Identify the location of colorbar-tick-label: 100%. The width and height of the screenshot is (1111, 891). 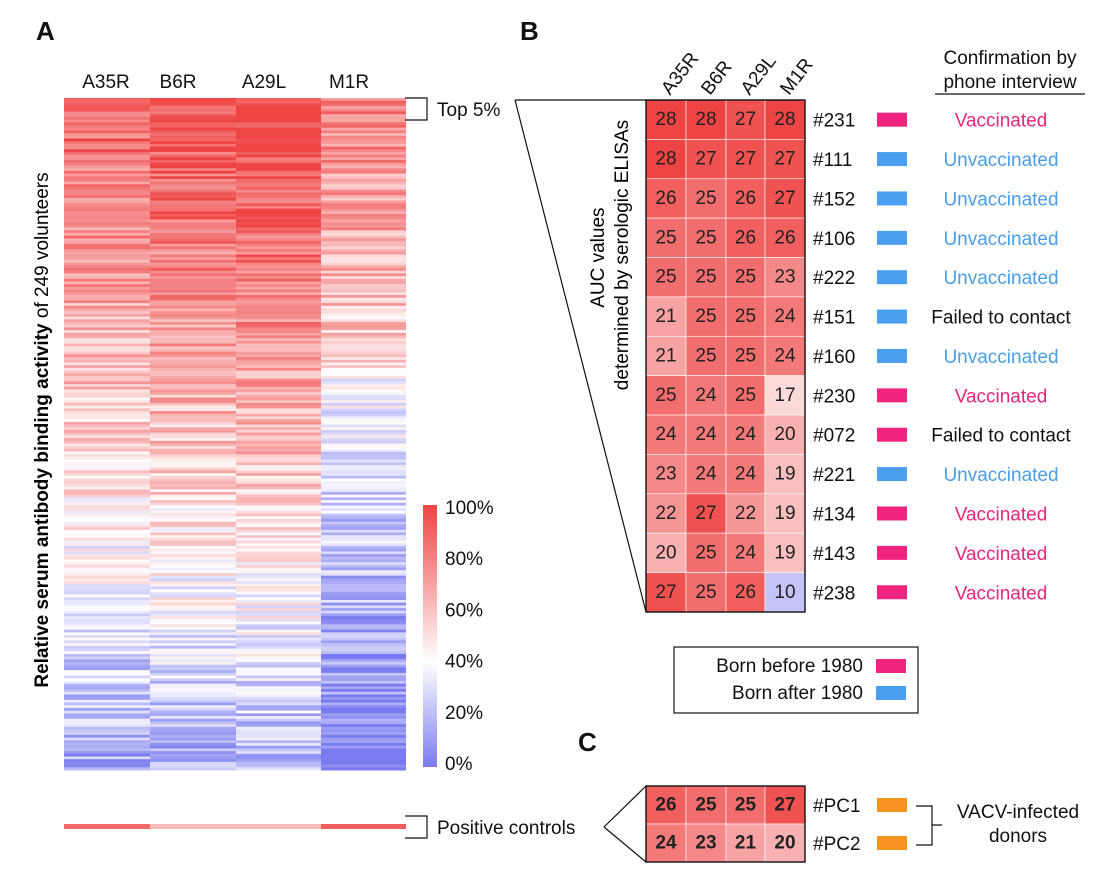
(469, 508).